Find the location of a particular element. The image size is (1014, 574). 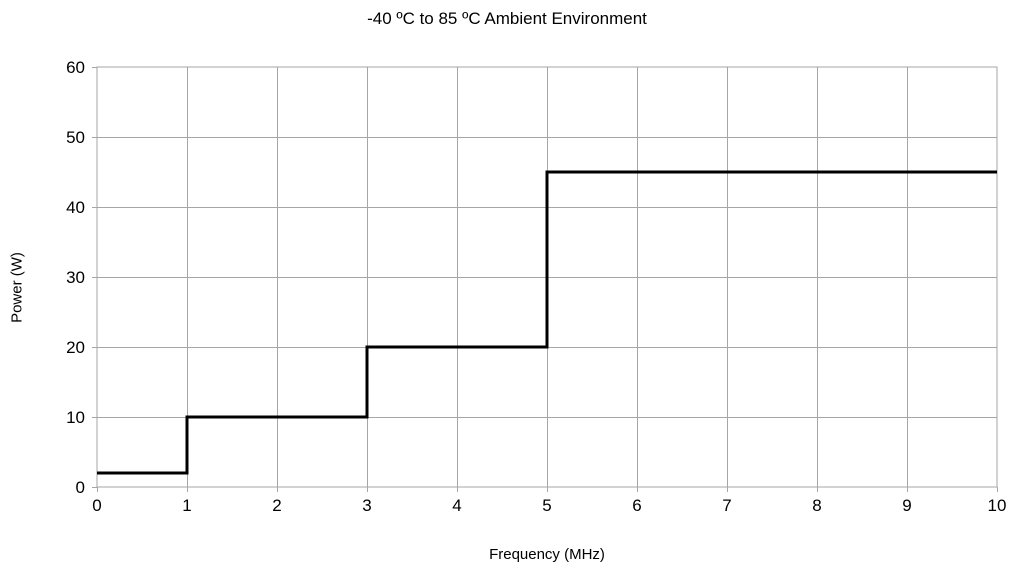

y-tick-label: 20 is located at coordinates (75, 347).